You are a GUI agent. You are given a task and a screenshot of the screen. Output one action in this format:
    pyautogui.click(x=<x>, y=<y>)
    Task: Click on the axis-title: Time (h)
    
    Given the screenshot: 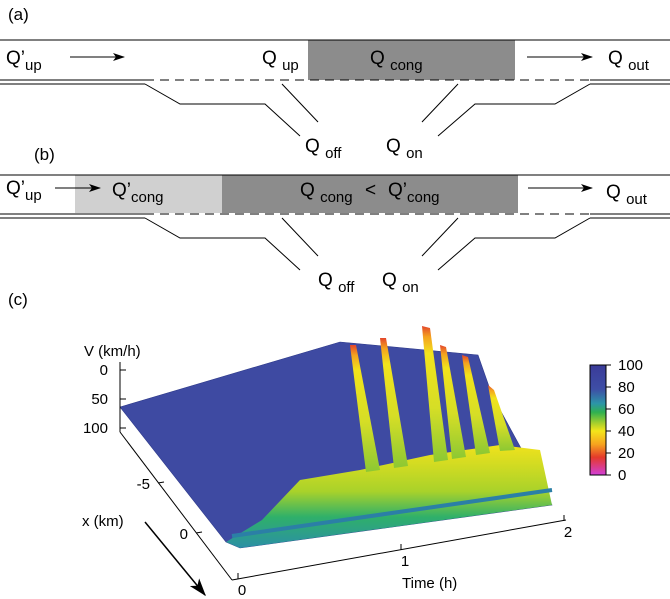 What is the action you would take?
    pyautogui.click(x=429, y=583)
    